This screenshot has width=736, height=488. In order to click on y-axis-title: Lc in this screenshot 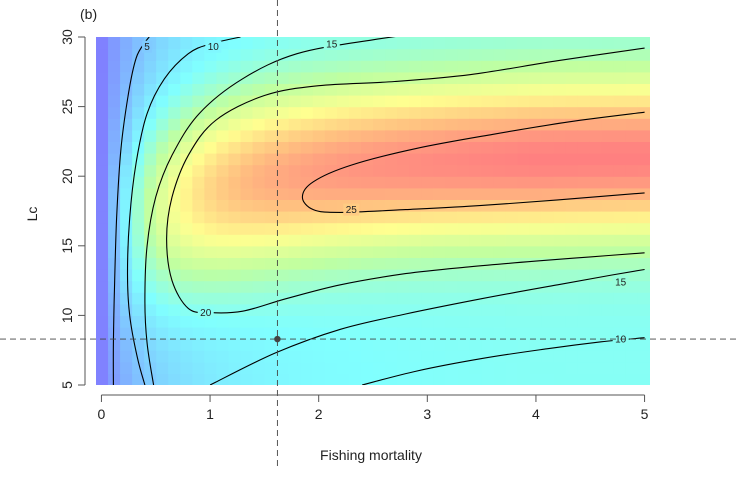, I will do `click(32, 214)`.